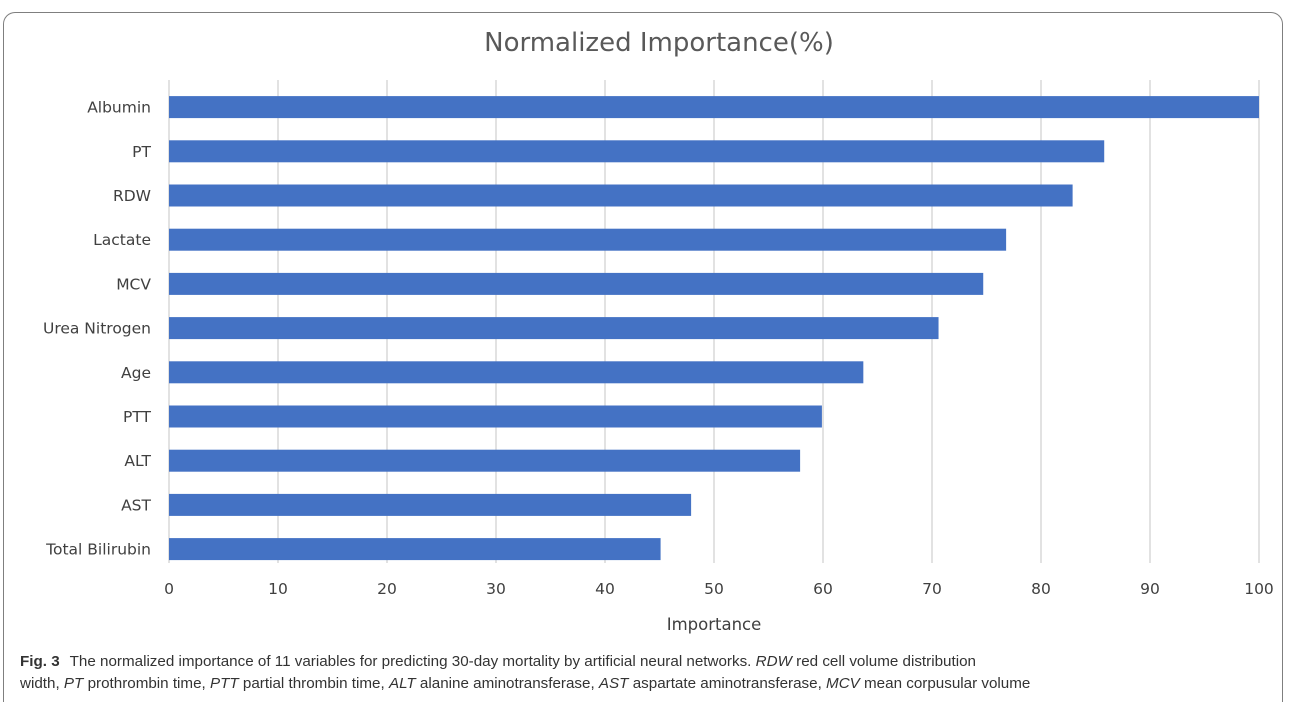 The height and width of the screenshot is (704, 1292). I want to click on x-tick-label: 10, so click(278, 589).